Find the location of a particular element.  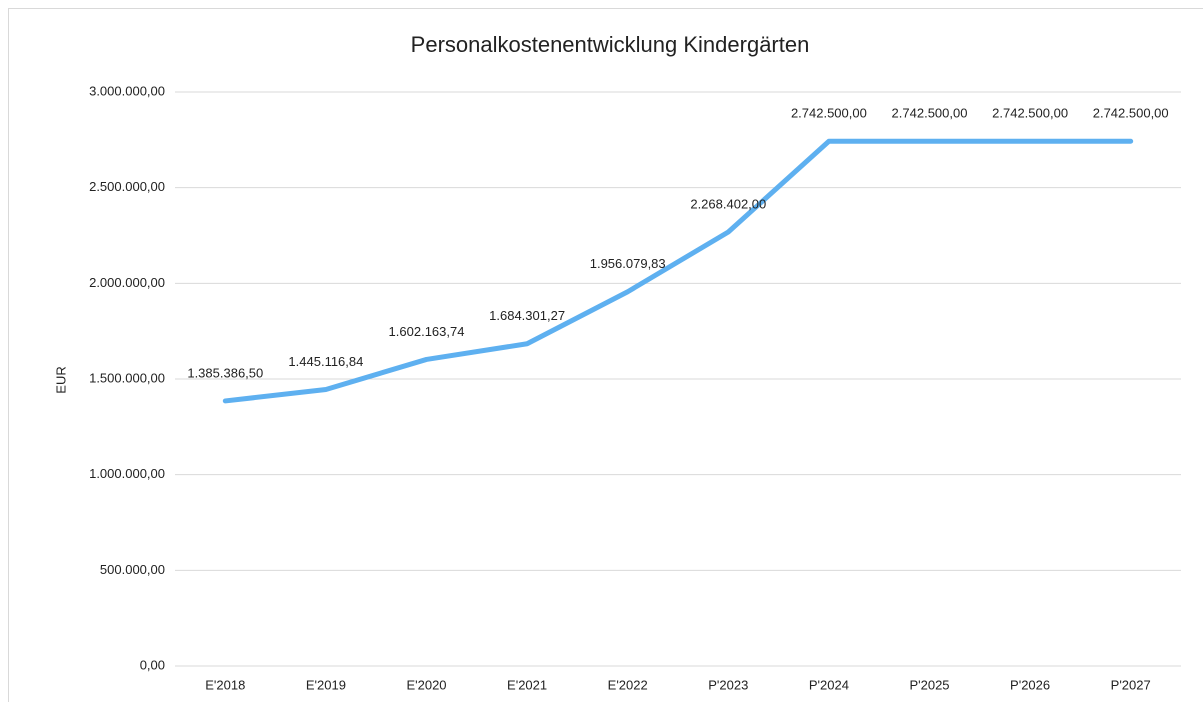

y-tick-label: 500.000,00 is located at coordinates (132, 569).